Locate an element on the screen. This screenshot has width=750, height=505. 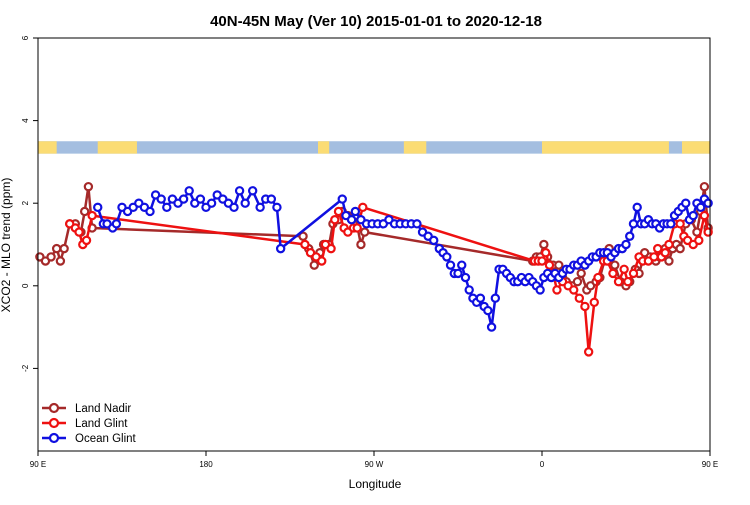
x-axis-label: Longitude is located at coordinates (375, 484).